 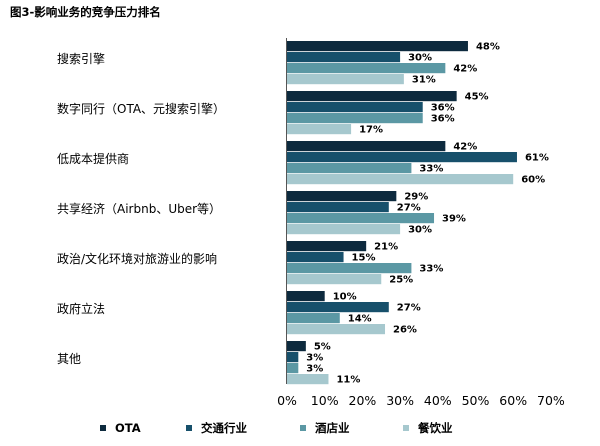 I want to click on x-tick-label: 20%, so click(x=363, y=400).